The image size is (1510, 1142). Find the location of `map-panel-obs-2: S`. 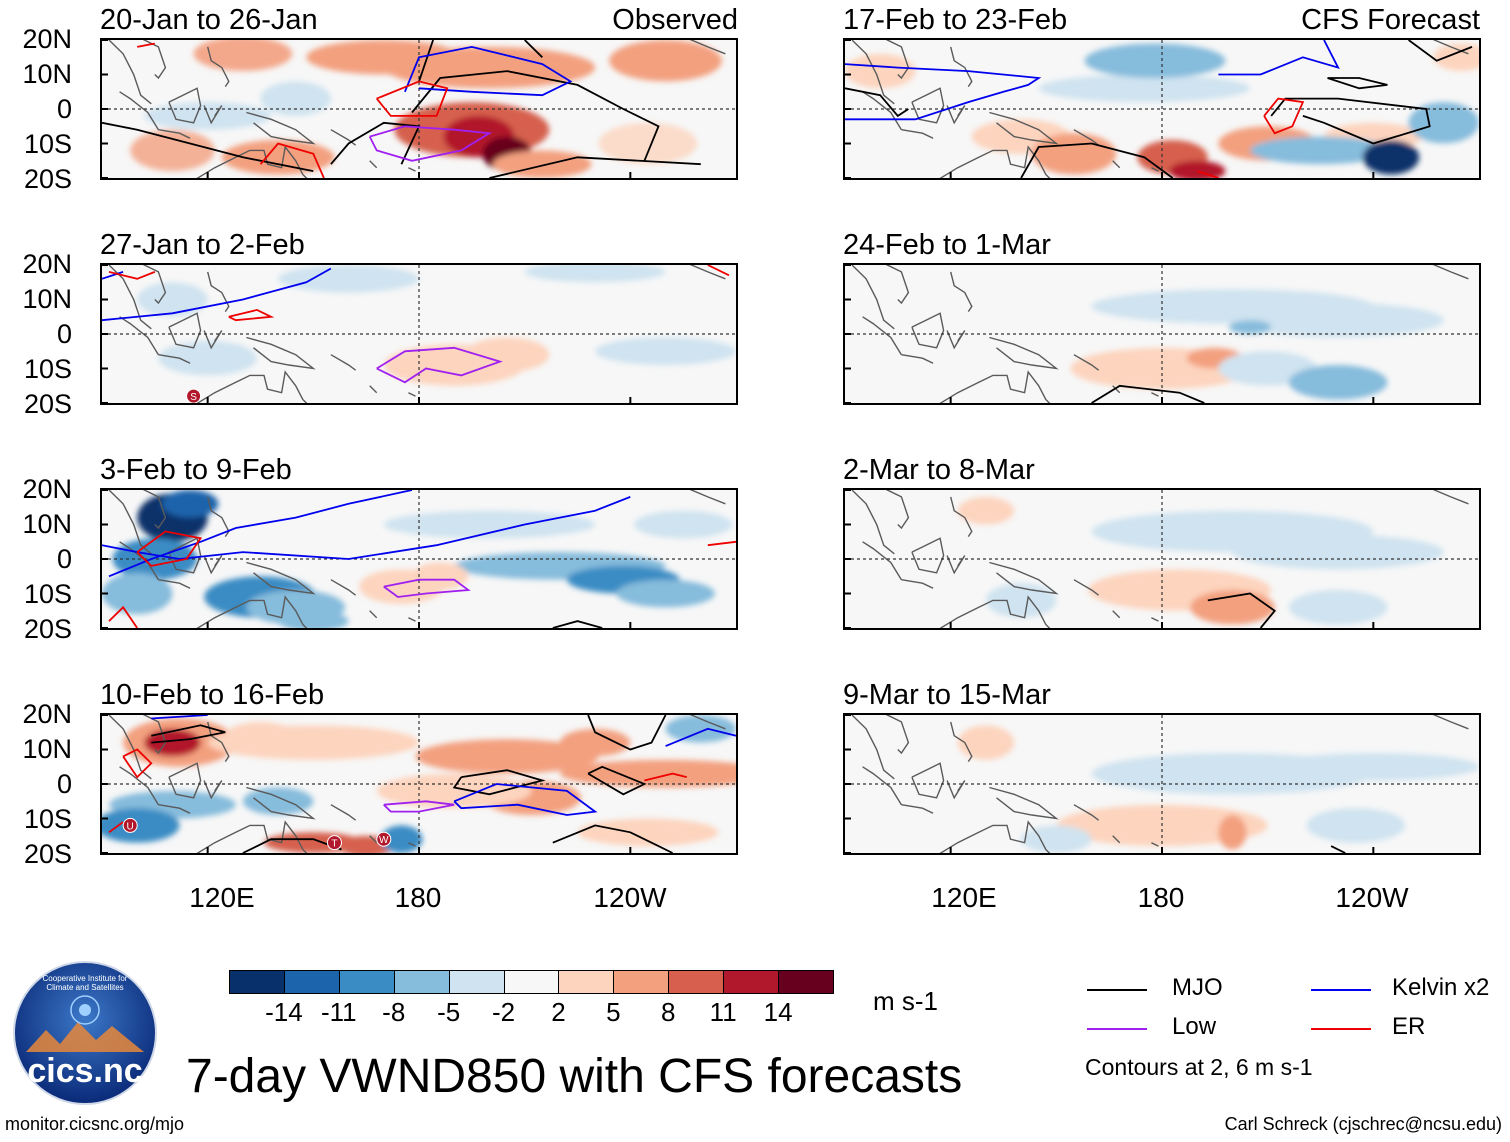

map-panel-obs-2: S is located at coordinates (419, 334).